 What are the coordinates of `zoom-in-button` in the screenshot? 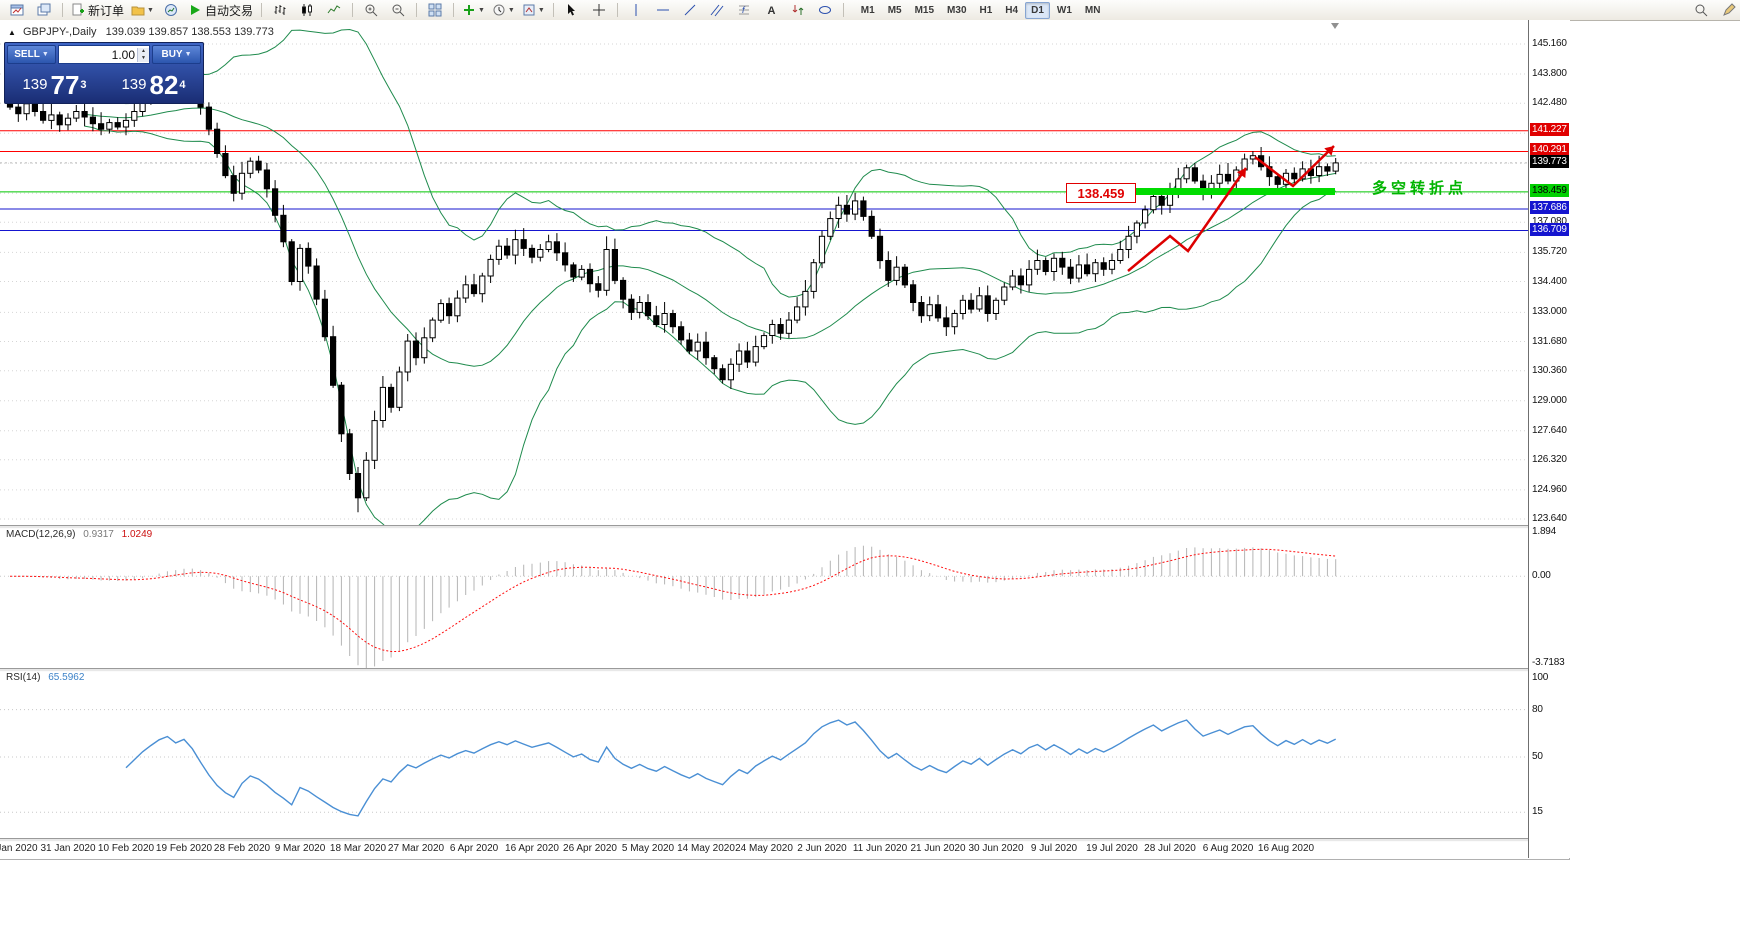 It's located at (371, 10).